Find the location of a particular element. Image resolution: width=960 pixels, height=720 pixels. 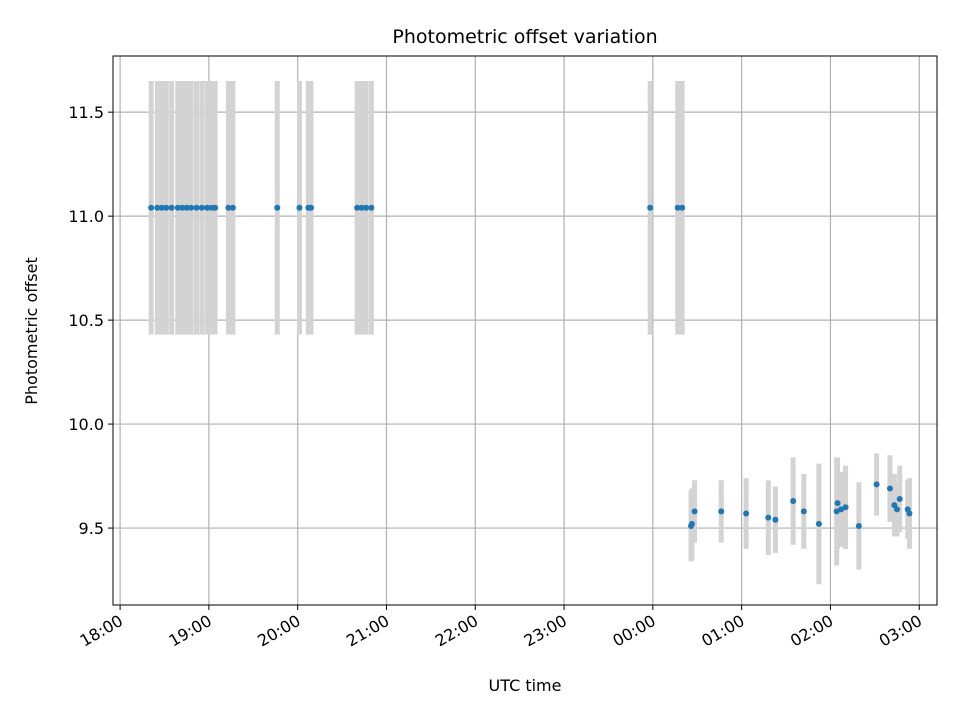

y-tick-label: 10.5 is located at coordinates (86, 320).